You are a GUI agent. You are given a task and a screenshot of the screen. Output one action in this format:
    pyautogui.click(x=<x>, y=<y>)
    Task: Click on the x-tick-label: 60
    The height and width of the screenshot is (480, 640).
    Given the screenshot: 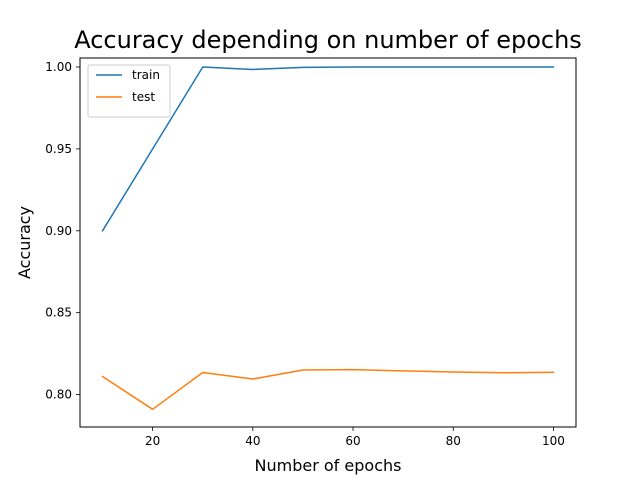 What is the action you would take?
    pyautogui.click(x=352, y=441)
    